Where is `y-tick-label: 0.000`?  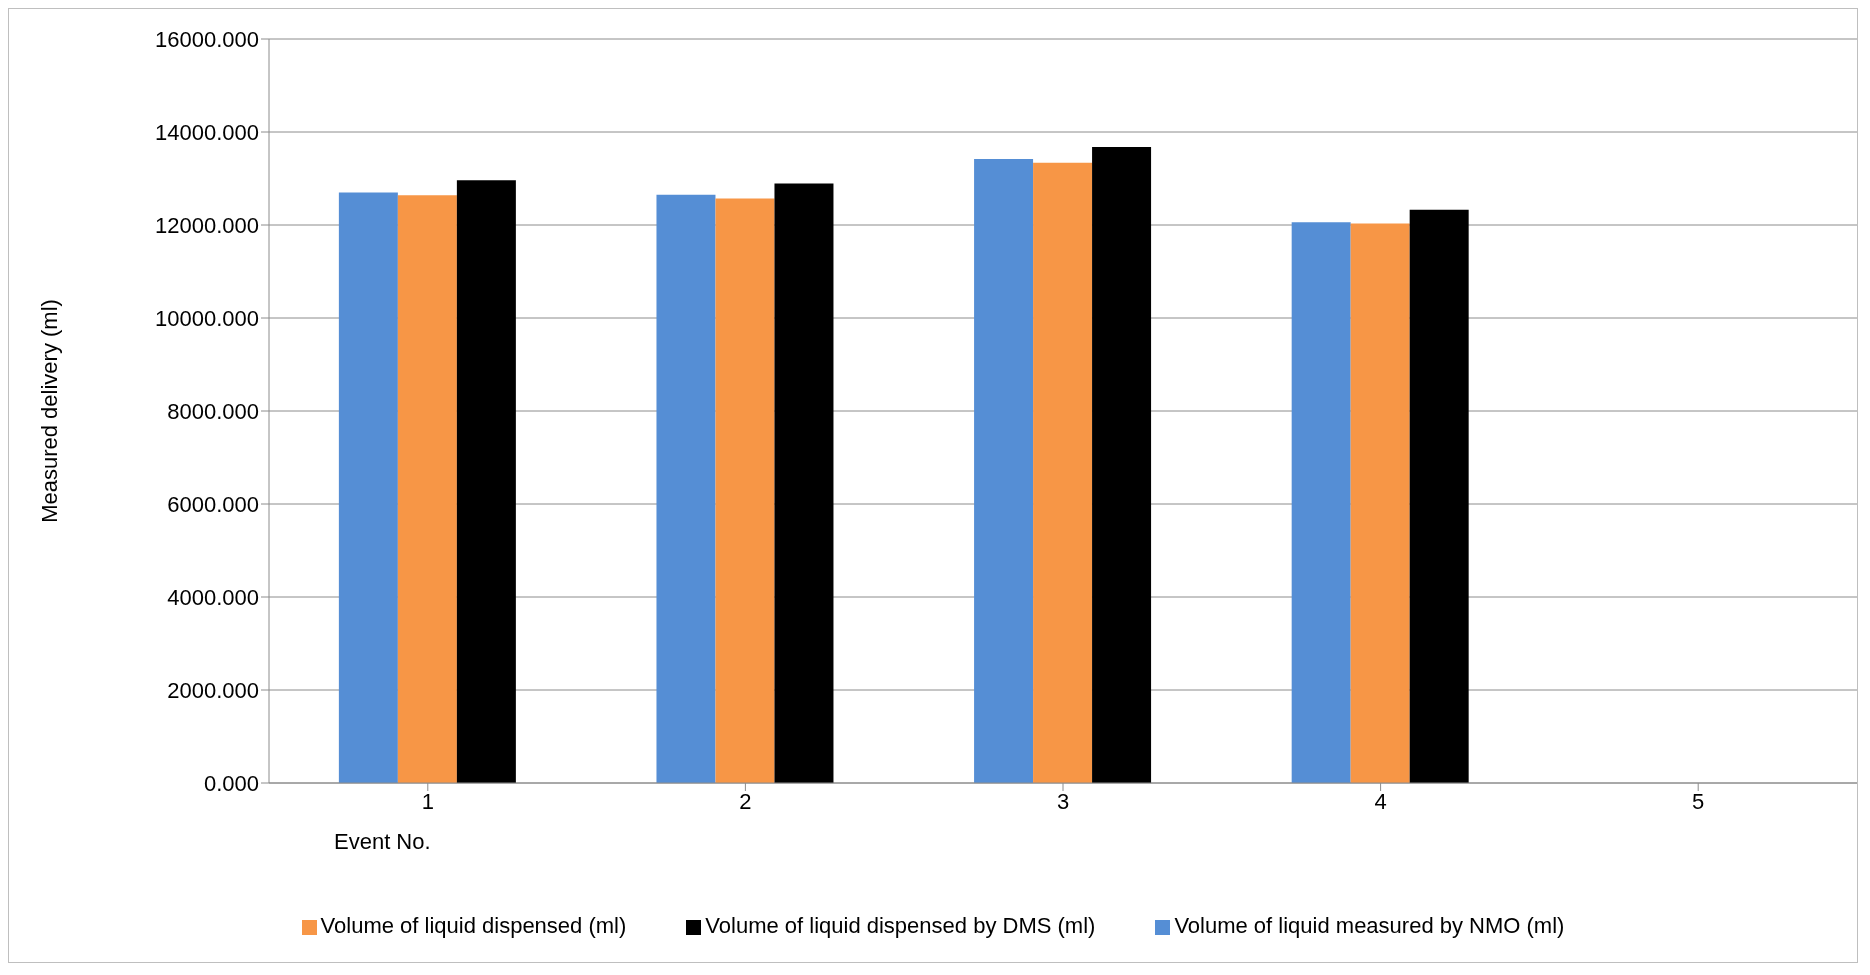
y-tick-label: 0.000 is located at coordinates (231, 783).